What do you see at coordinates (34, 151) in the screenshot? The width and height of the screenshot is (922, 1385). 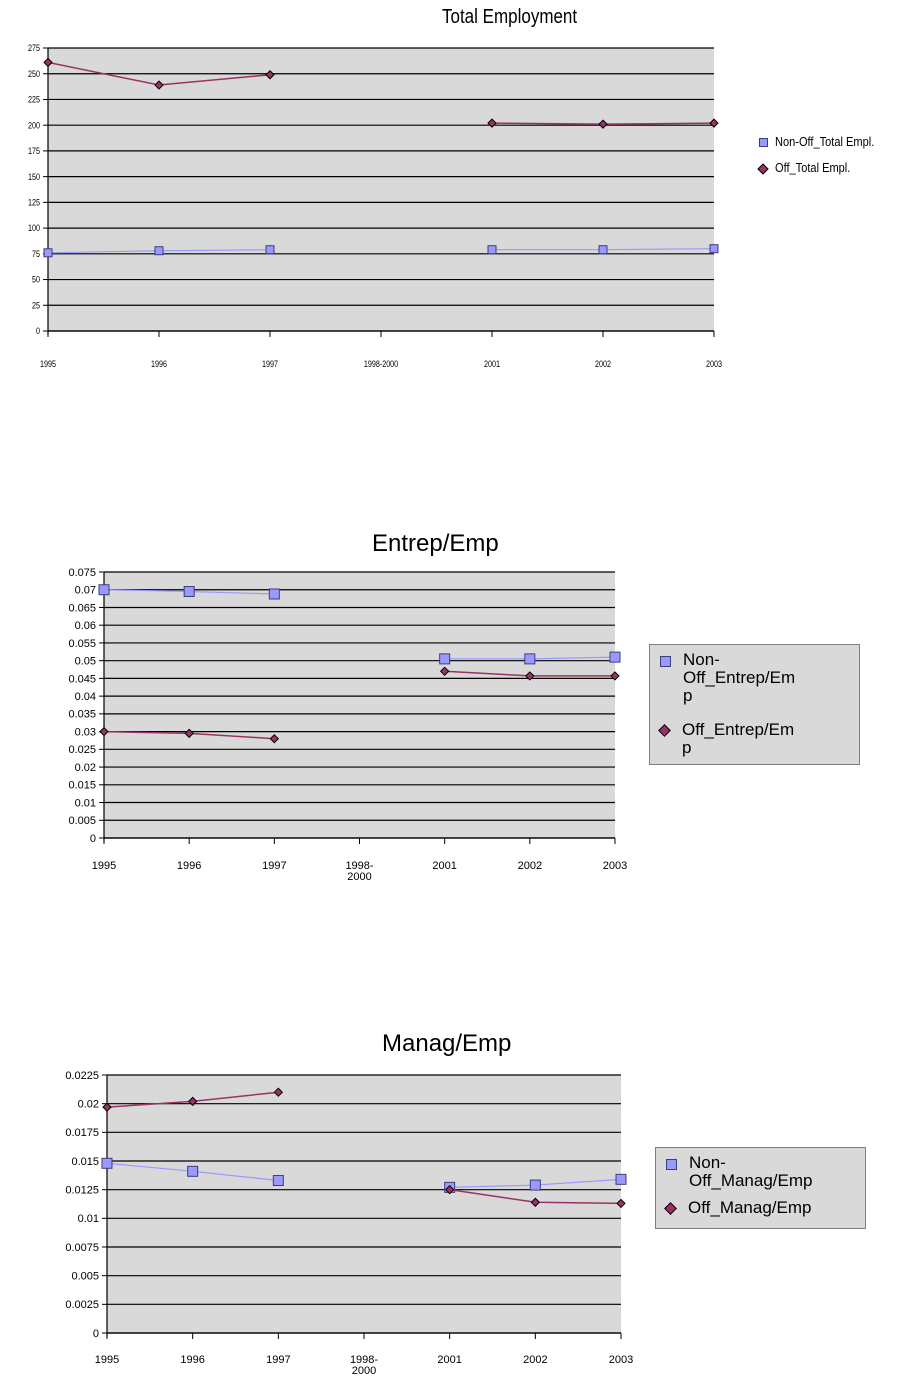 I see `y-tick-label: 175` at bounding box center [34, 151].